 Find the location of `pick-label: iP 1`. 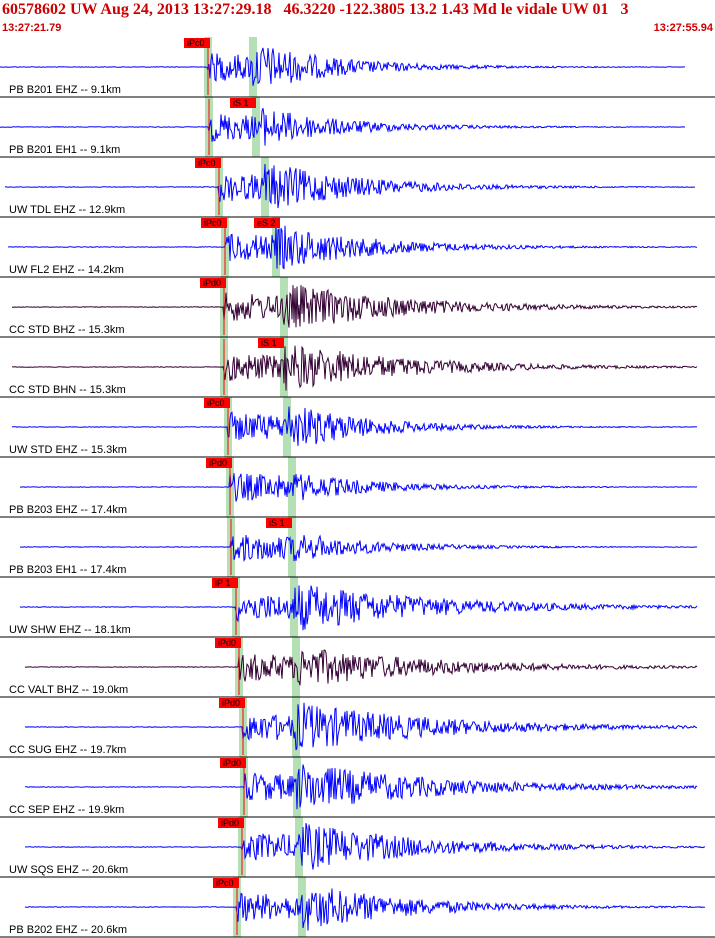

pick-label: iP 1 is located at coordinates (222, 583).